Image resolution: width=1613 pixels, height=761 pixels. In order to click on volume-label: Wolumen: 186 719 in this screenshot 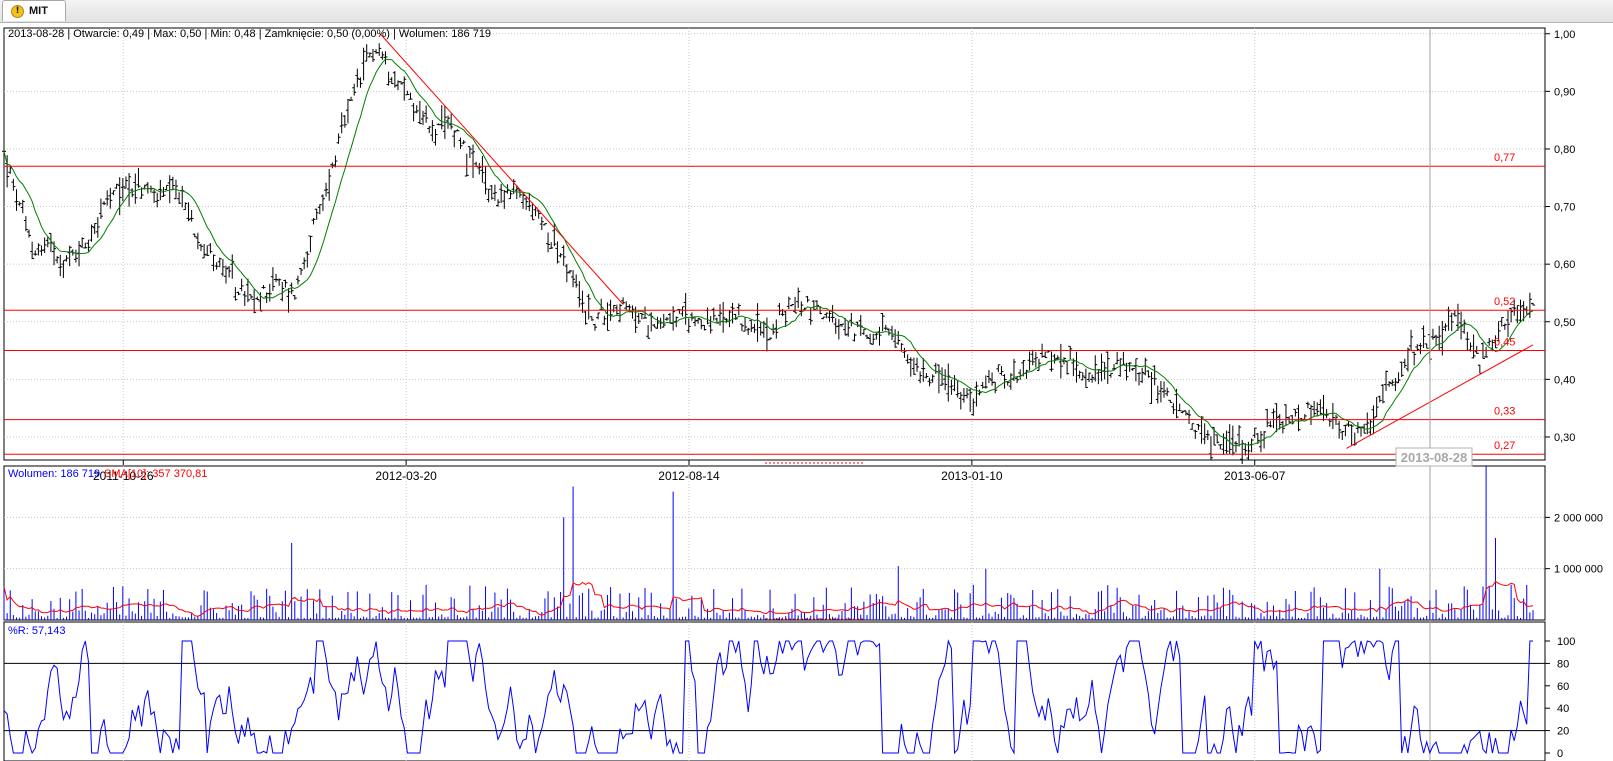, I will do `click(54, 474)`.